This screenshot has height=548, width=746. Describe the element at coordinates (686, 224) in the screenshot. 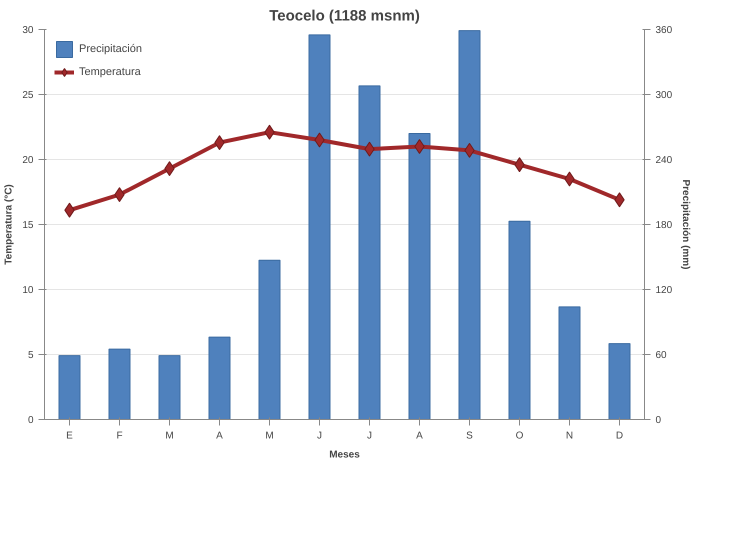

I see `y2-axis-title: Precipitación (mm)` at that location.